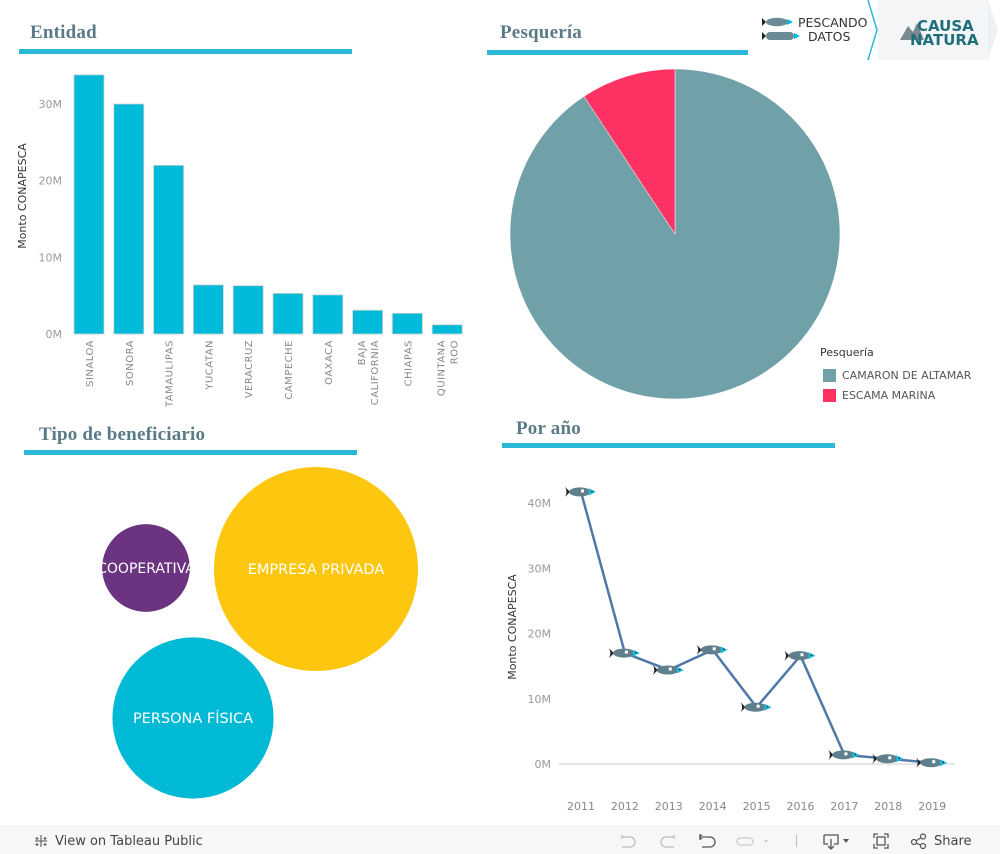 The height and width of the screenshot is (854, 1000). I want to click on share-button: Share, so click(941, 840).